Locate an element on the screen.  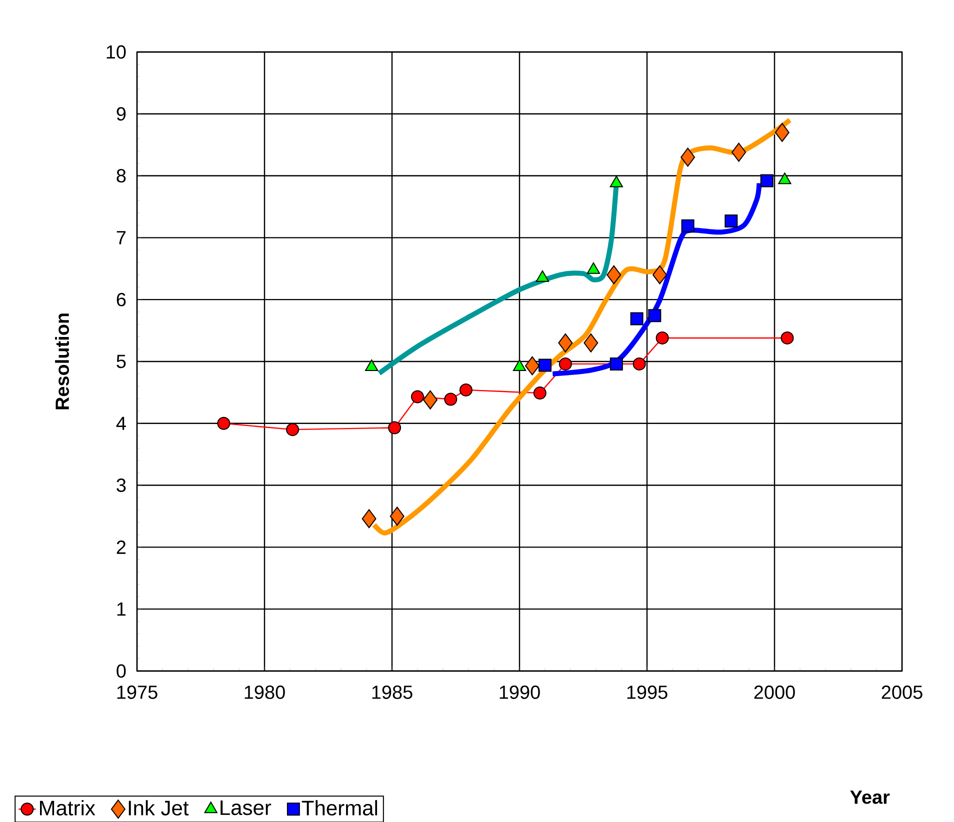
x-axis-title: Year is located at coordinates (870, 797).